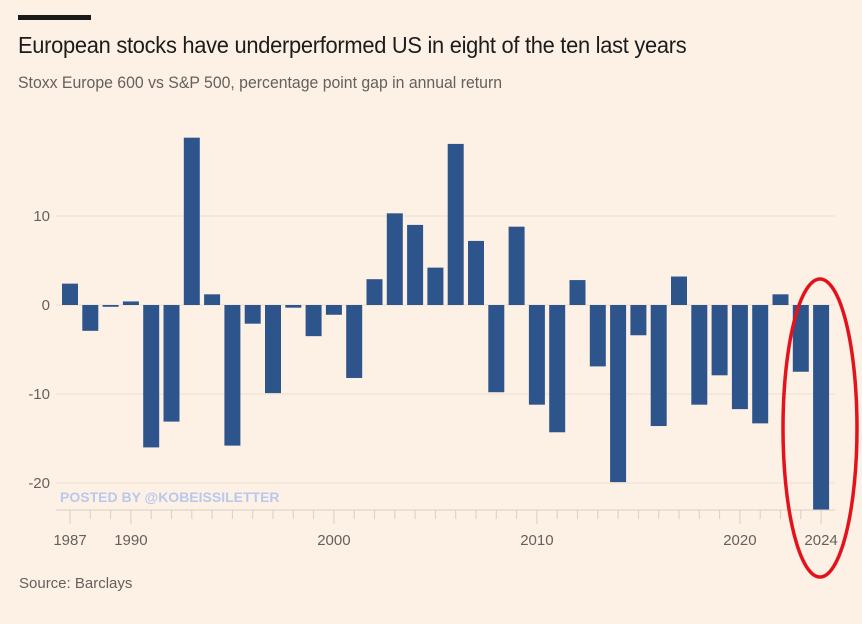  What do you see at coordinates (76, 583) in the screenshot?
I see `source-note: Source: Barclays` at bounding box center [76, 583].